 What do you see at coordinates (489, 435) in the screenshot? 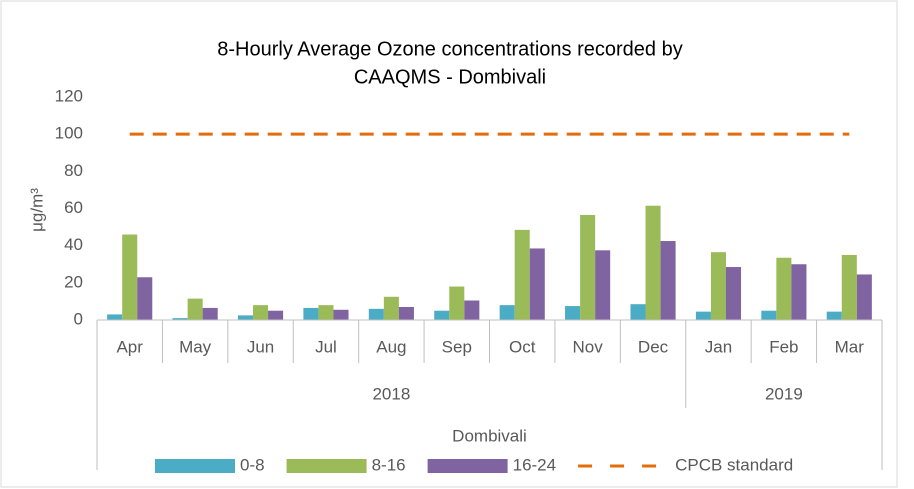
I see `super-group-label: Dombivali` at bounding box center [489, 435].